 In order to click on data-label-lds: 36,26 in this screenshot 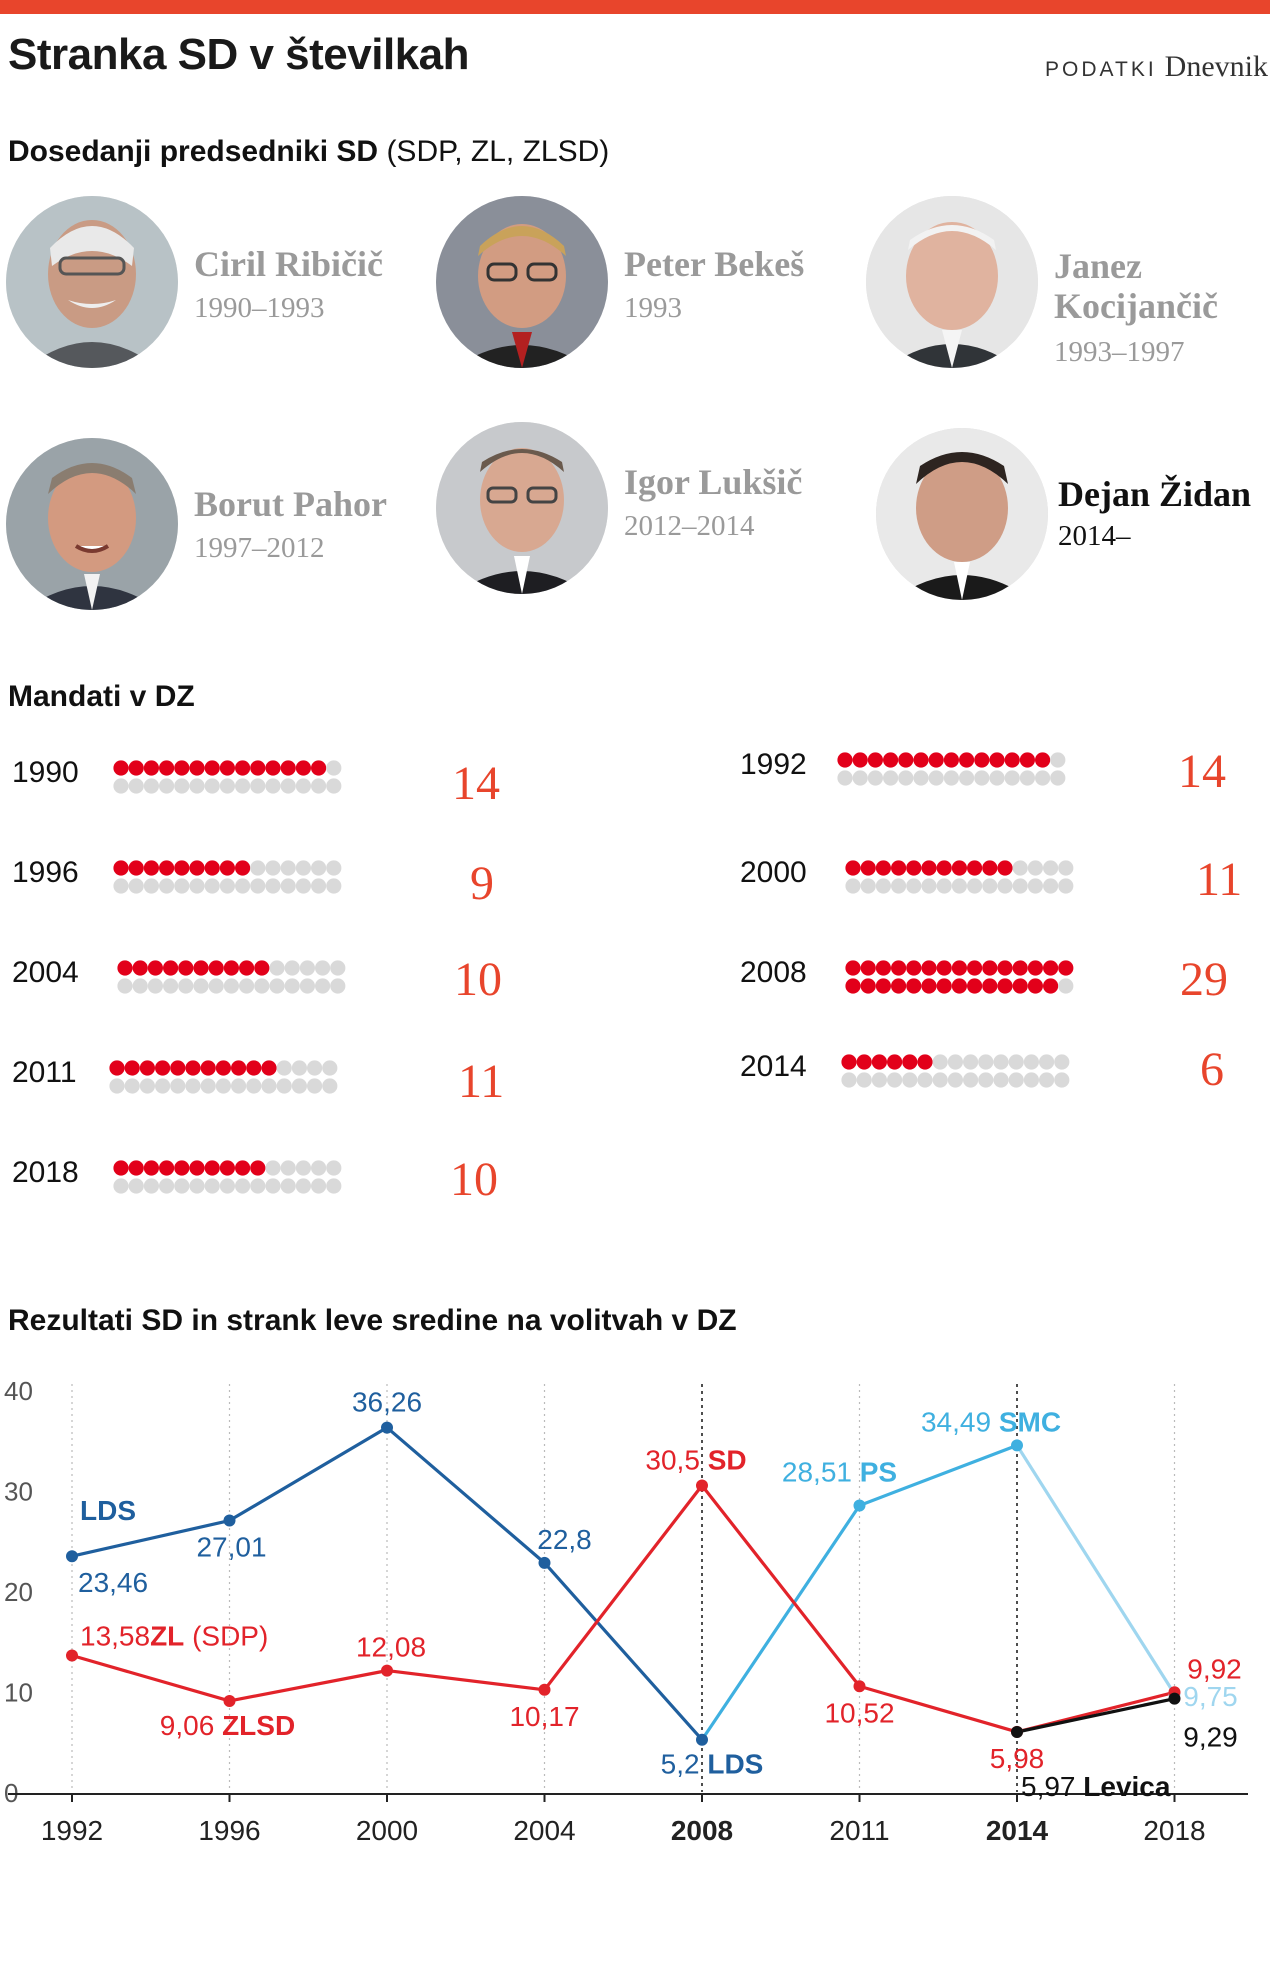, I will do `click(387, 1402)`.